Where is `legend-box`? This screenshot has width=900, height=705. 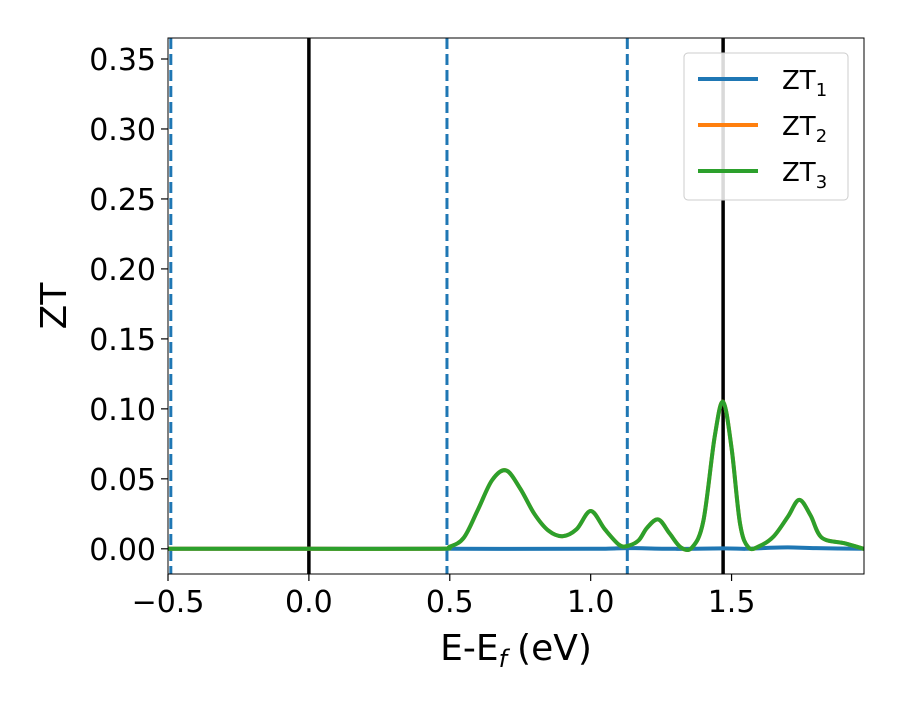
legend-box is located at coordinates (766, 126).